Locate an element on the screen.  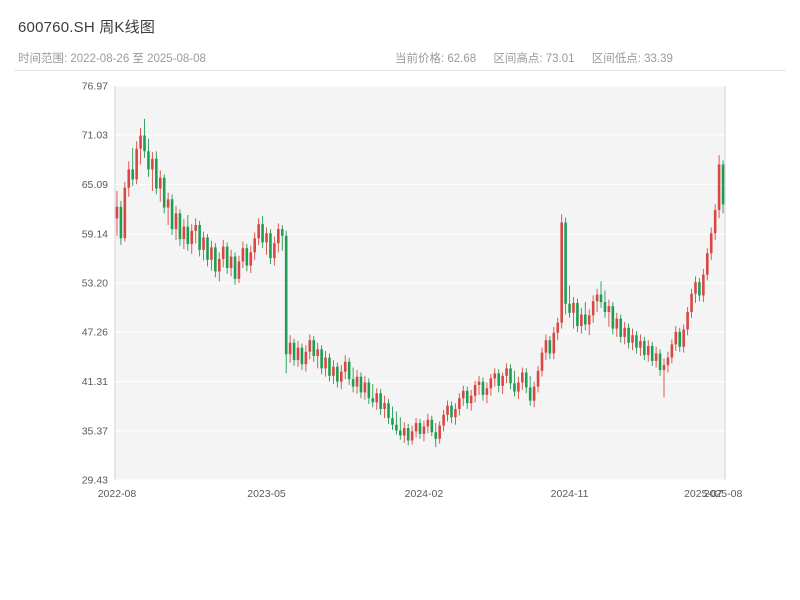
x-tick-label: 2023-05 is located at coordinates (266, 494).